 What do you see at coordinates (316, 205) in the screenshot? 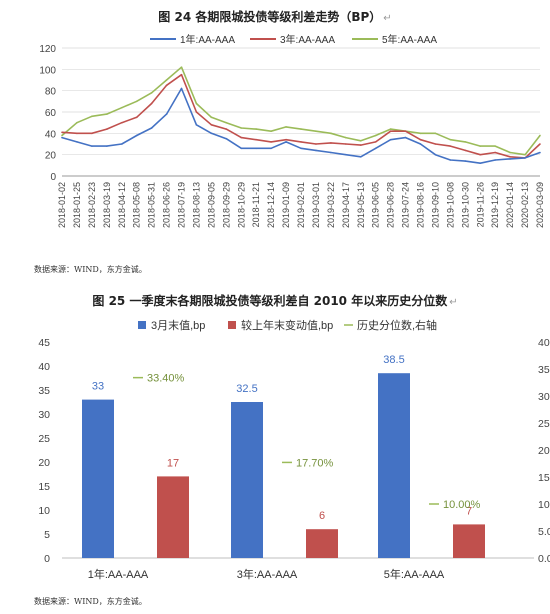
I see `x-tick-label: 2019-03-01` at bounding box center [316, 205].